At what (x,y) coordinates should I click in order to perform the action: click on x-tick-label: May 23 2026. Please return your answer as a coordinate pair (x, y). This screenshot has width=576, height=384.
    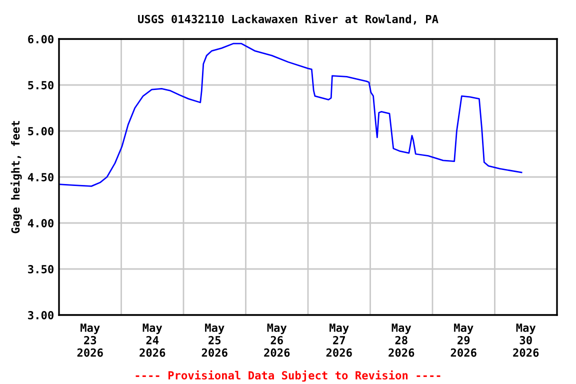
    Looking at the image, I should click on (90, 340).